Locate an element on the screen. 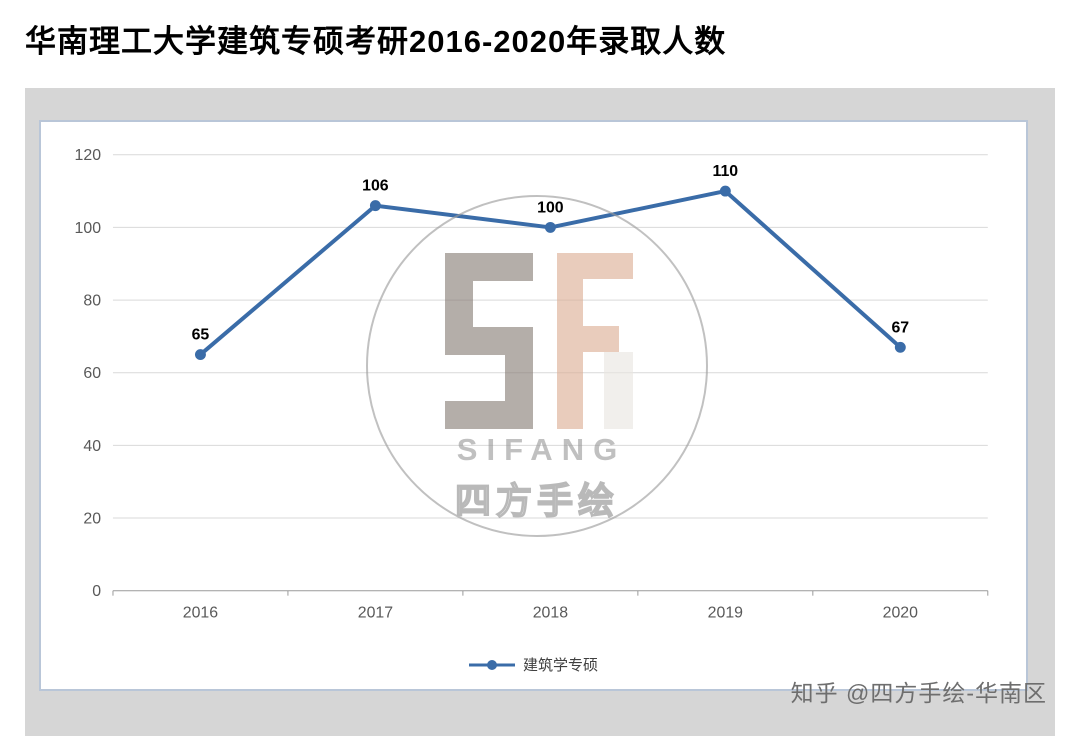 This screenshot has height=736, width=1080. svg-text: 2019 is located at coordinates (725, 613).